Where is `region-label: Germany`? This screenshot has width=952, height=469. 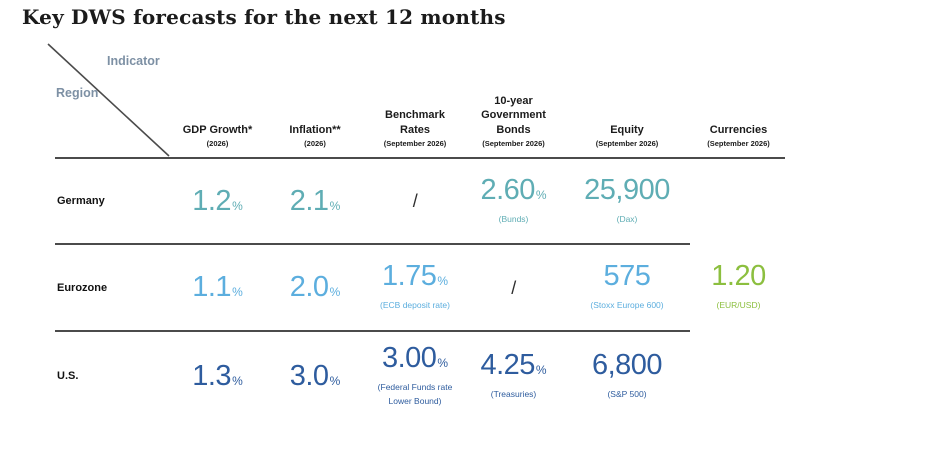
region-label: Germany is located at coordinates (81, 201).